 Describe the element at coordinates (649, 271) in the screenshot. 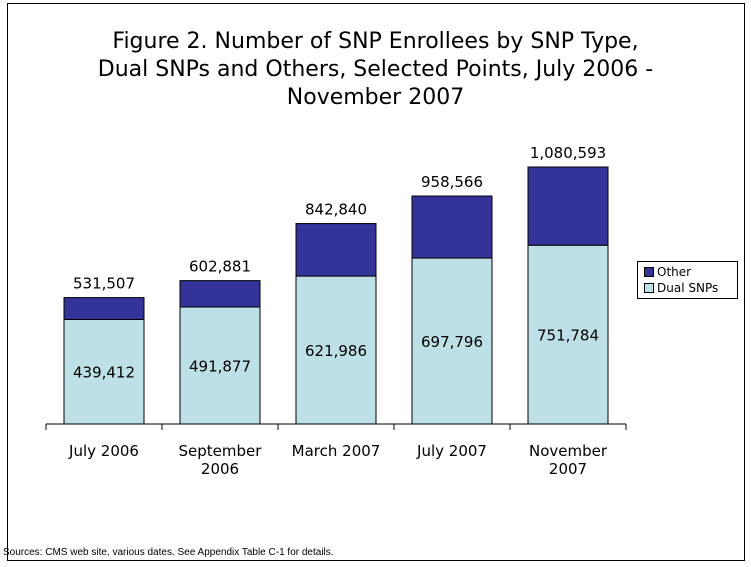

I see `legend-swatch-other` at that location.